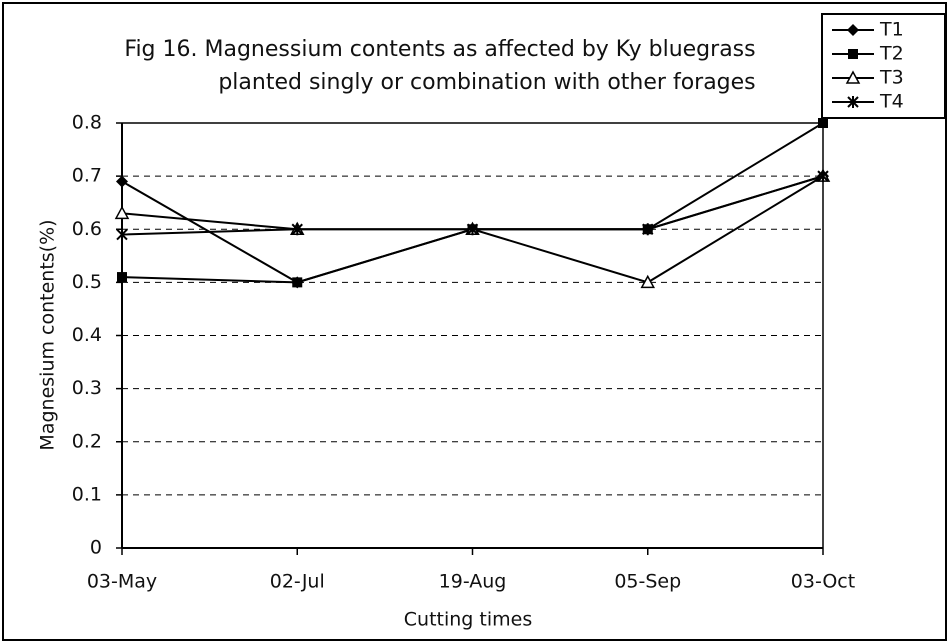 This screenshot has height=644, width=950. What do you see at coordinates (87, 282) in the screenshot?
I see `y-tick-label: 0.5` at bounding box center [87, 282].